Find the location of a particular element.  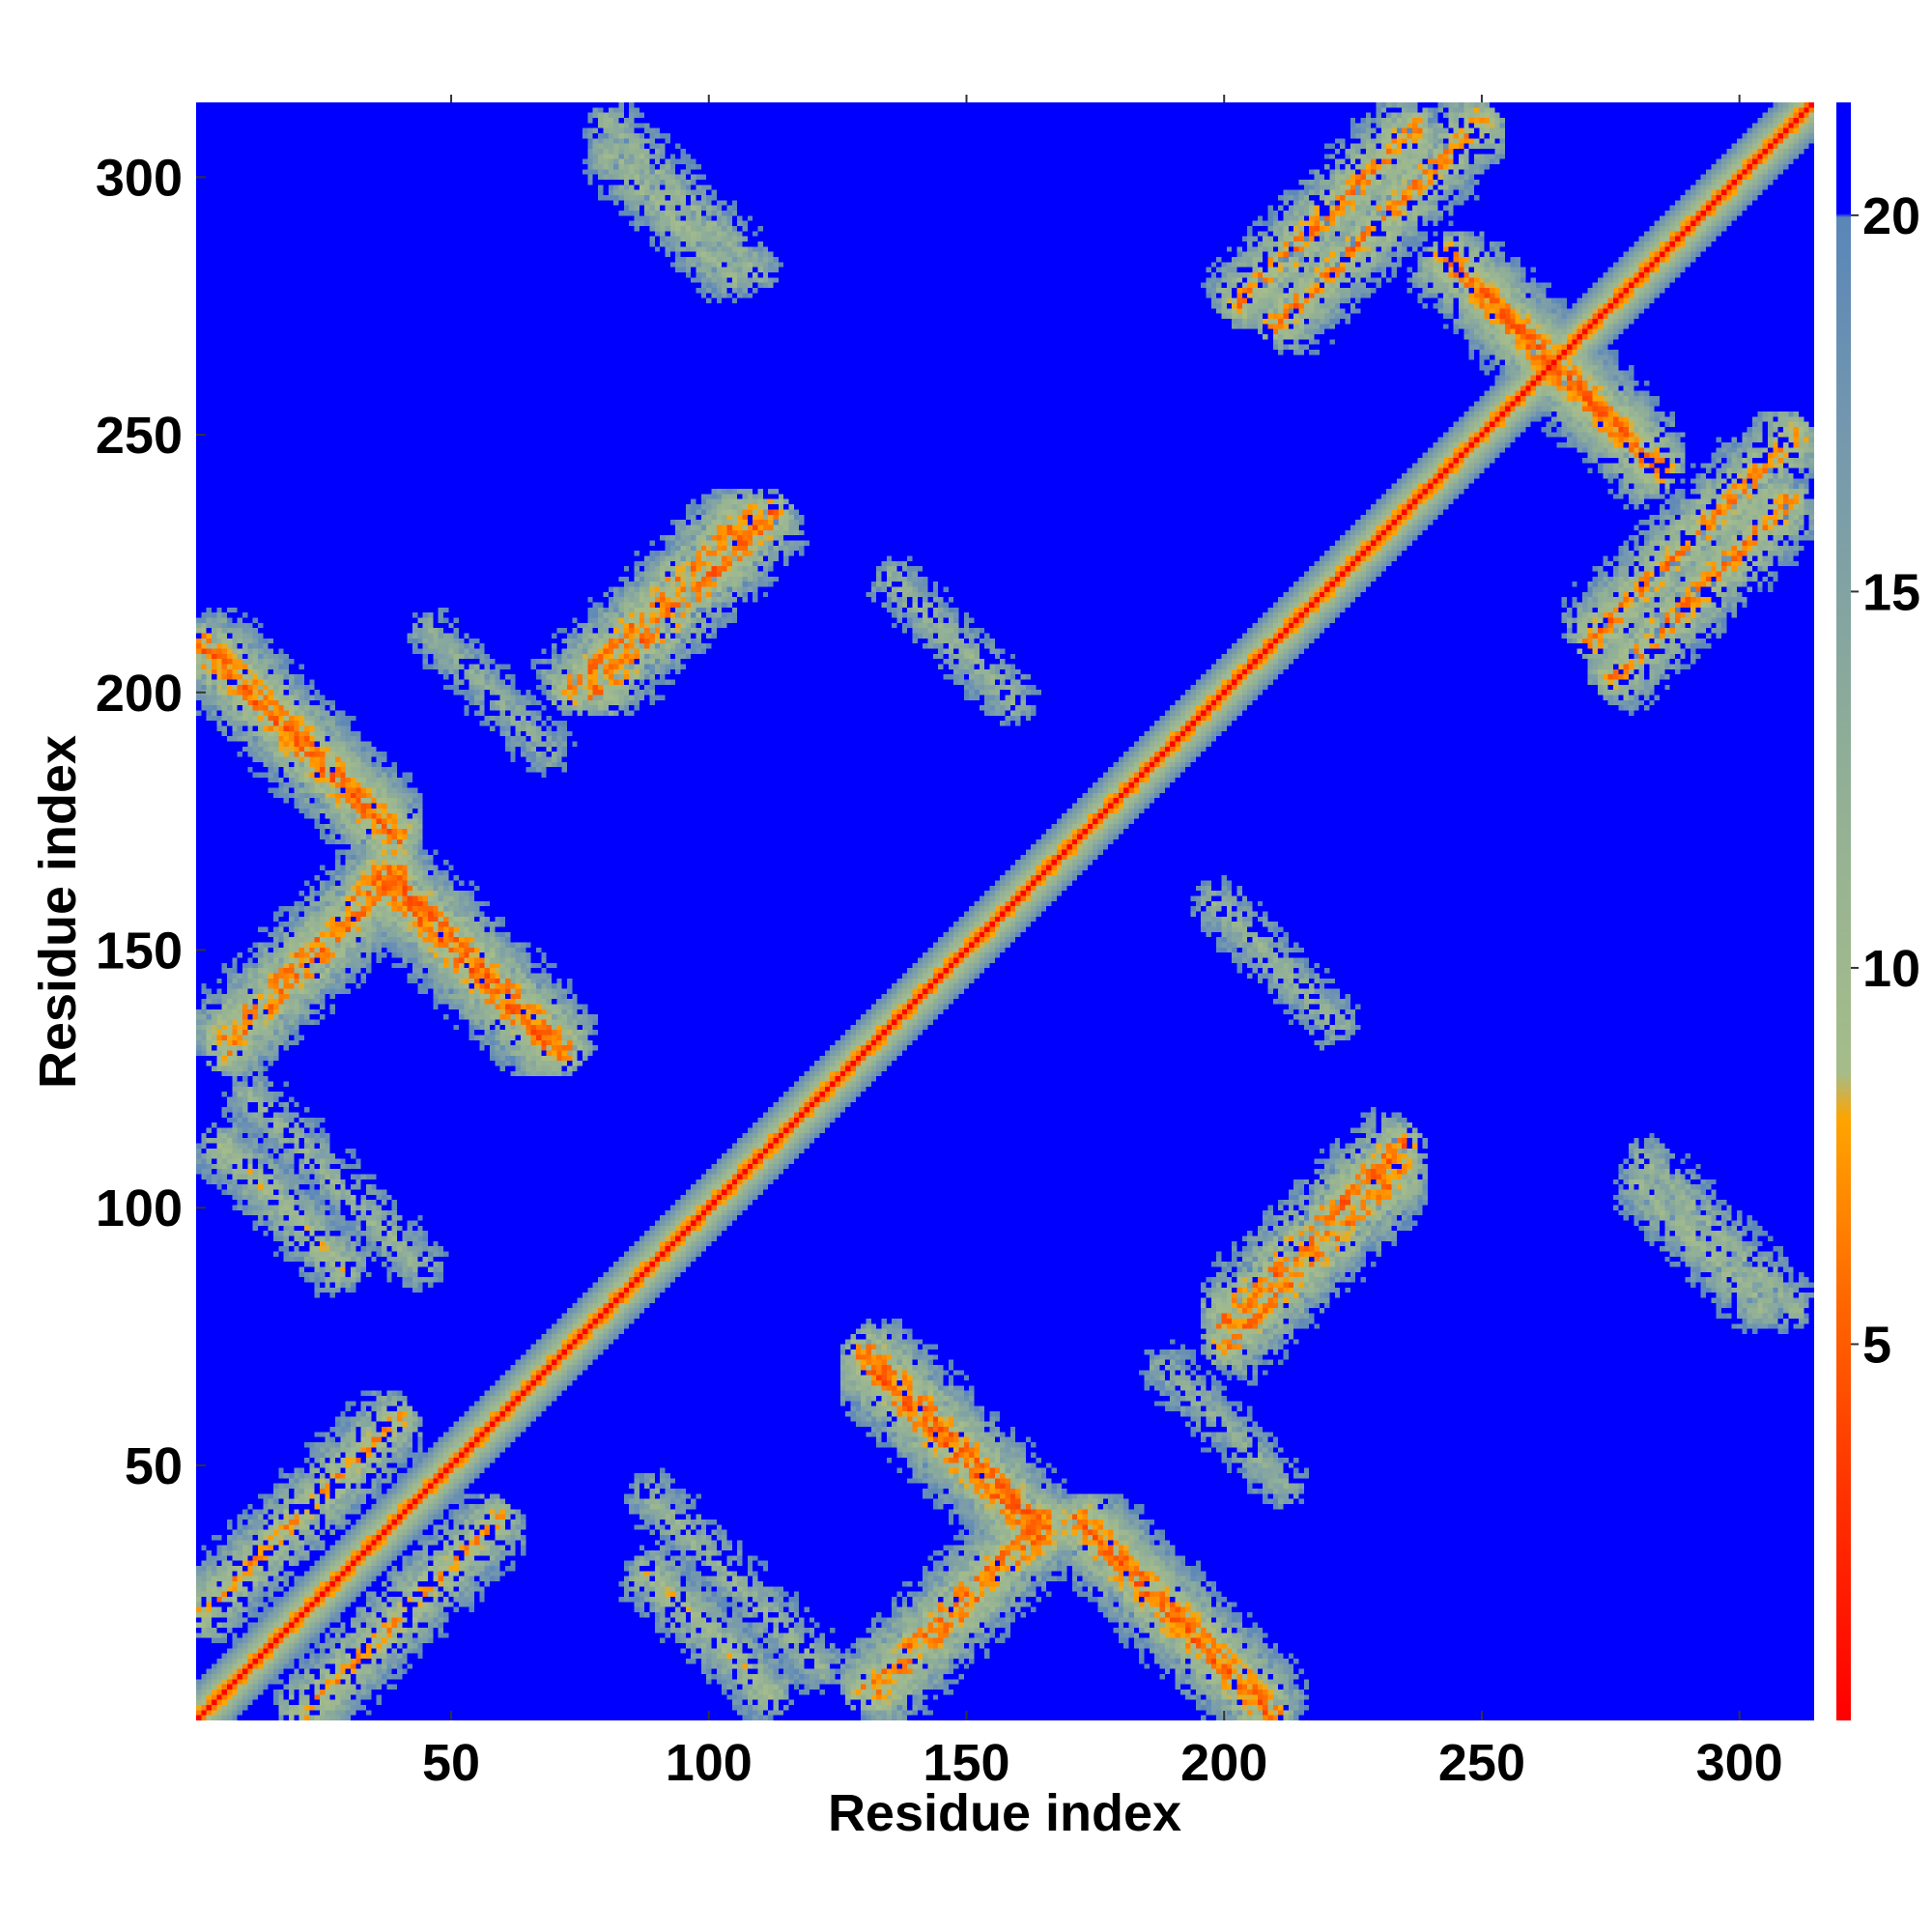

colorbar-ticks: 5 10 15 20 is located at coordinates (1885, 780).